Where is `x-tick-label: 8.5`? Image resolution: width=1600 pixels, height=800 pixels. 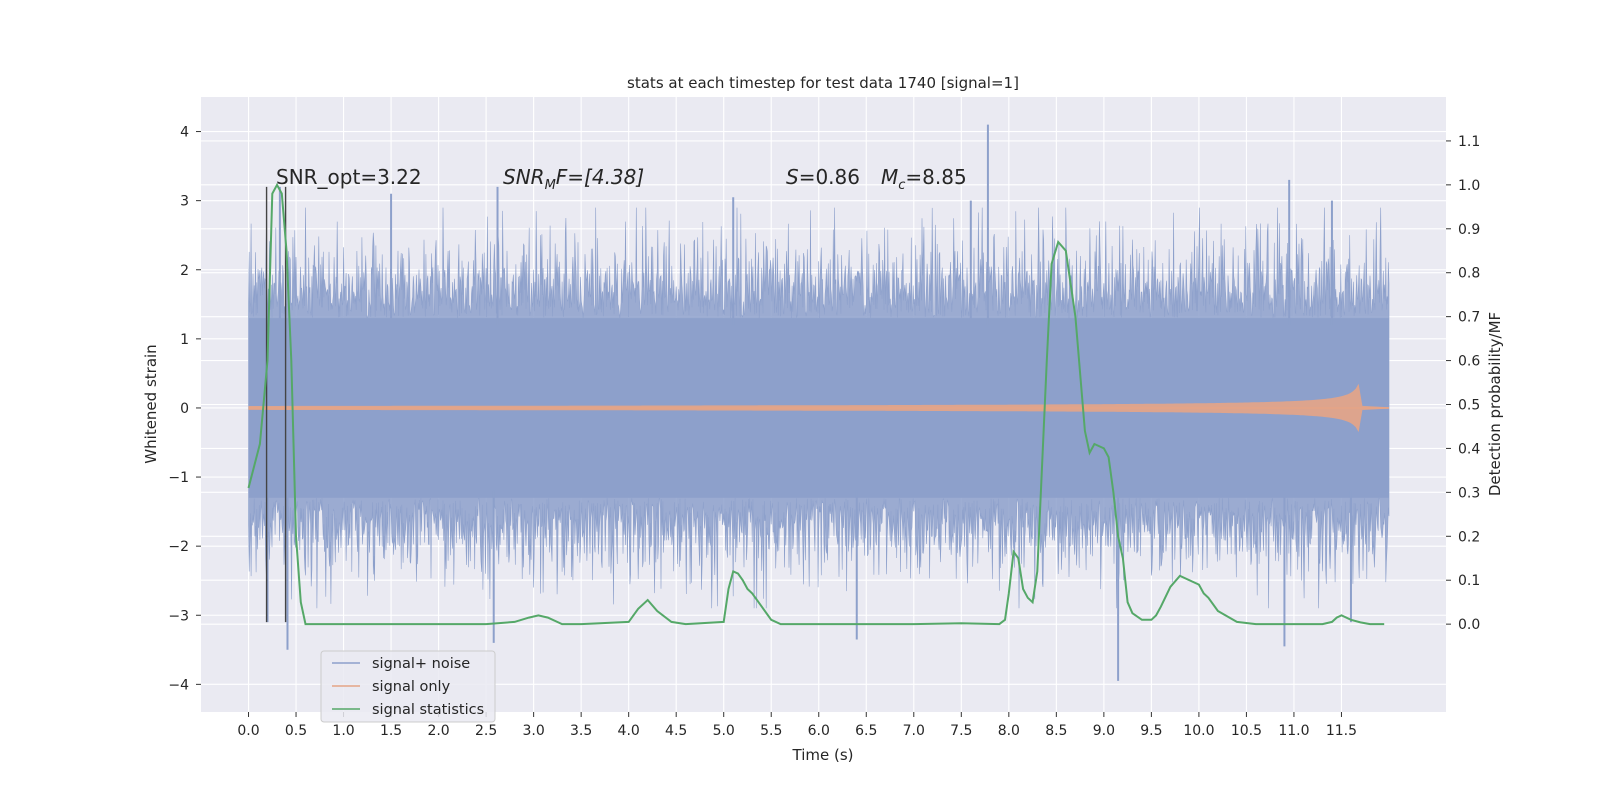
x-tick-label: 8.5 is located at coordinates (1056, 731).